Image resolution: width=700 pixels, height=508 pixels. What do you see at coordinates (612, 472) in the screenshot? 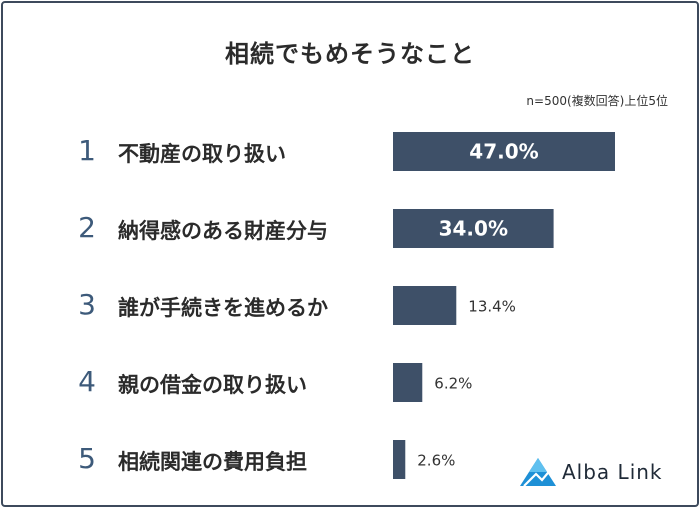
I see `brand-name: Alba Link` at bounding box center [612, 472].